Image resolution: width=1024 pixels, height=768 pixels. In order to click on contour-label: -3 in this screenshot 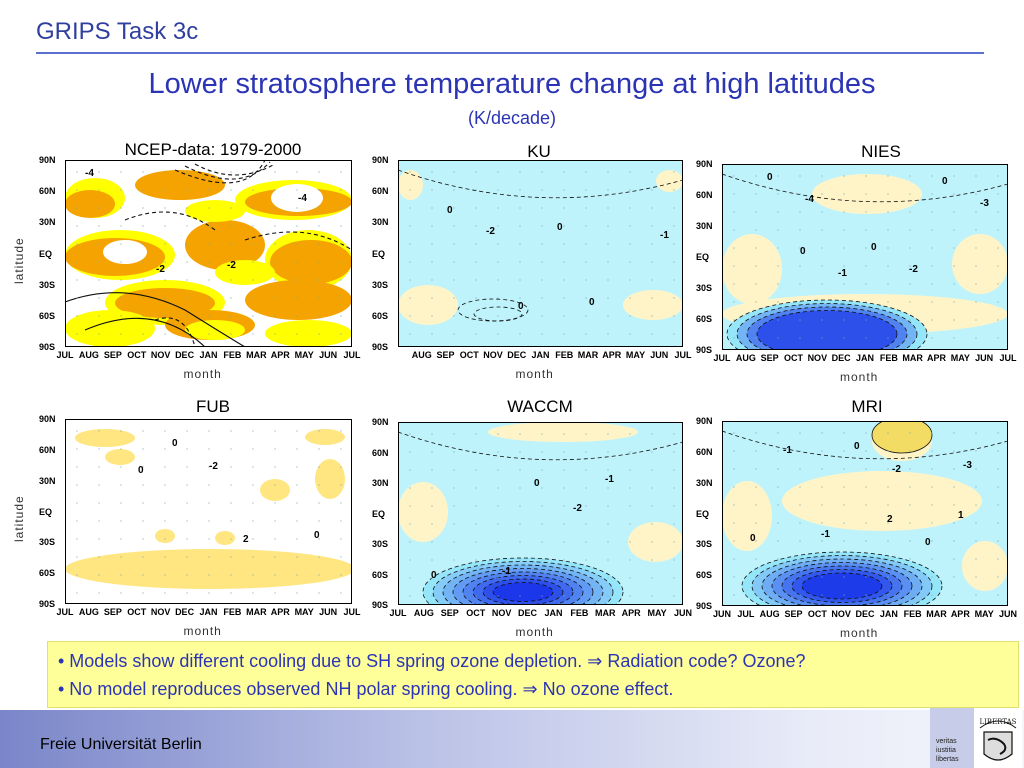, I will do `click(967, 465)`.